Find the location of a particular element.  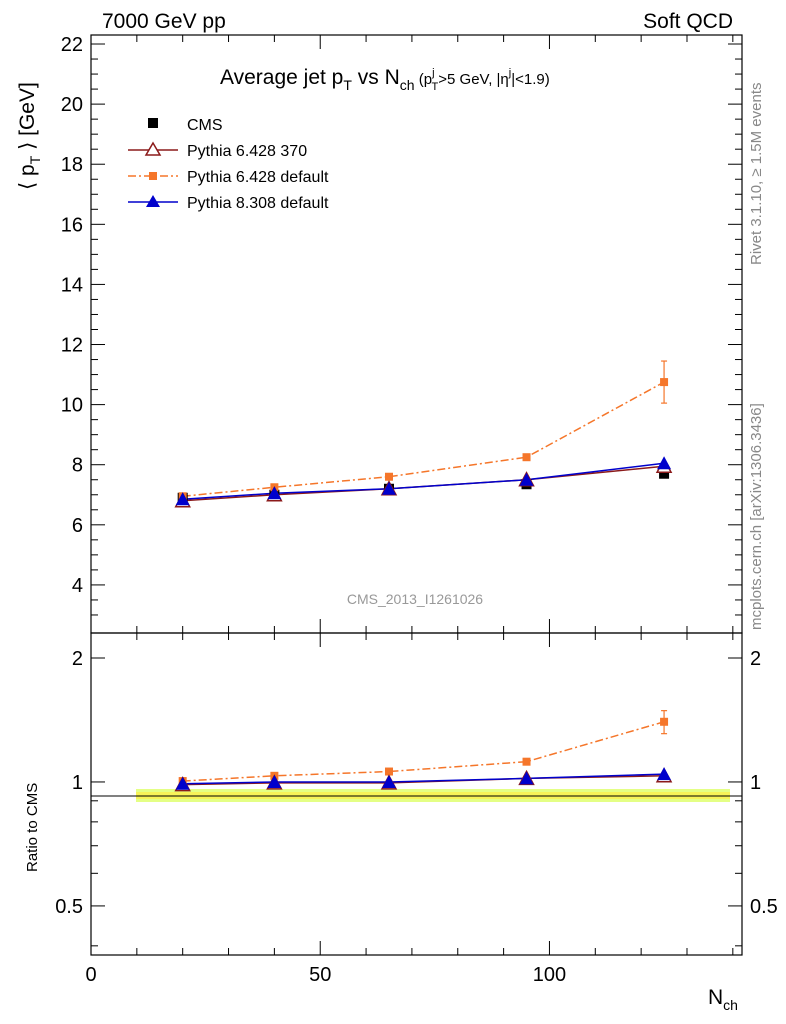

y-tick-label: 20 is located at coordinates (72, 105).